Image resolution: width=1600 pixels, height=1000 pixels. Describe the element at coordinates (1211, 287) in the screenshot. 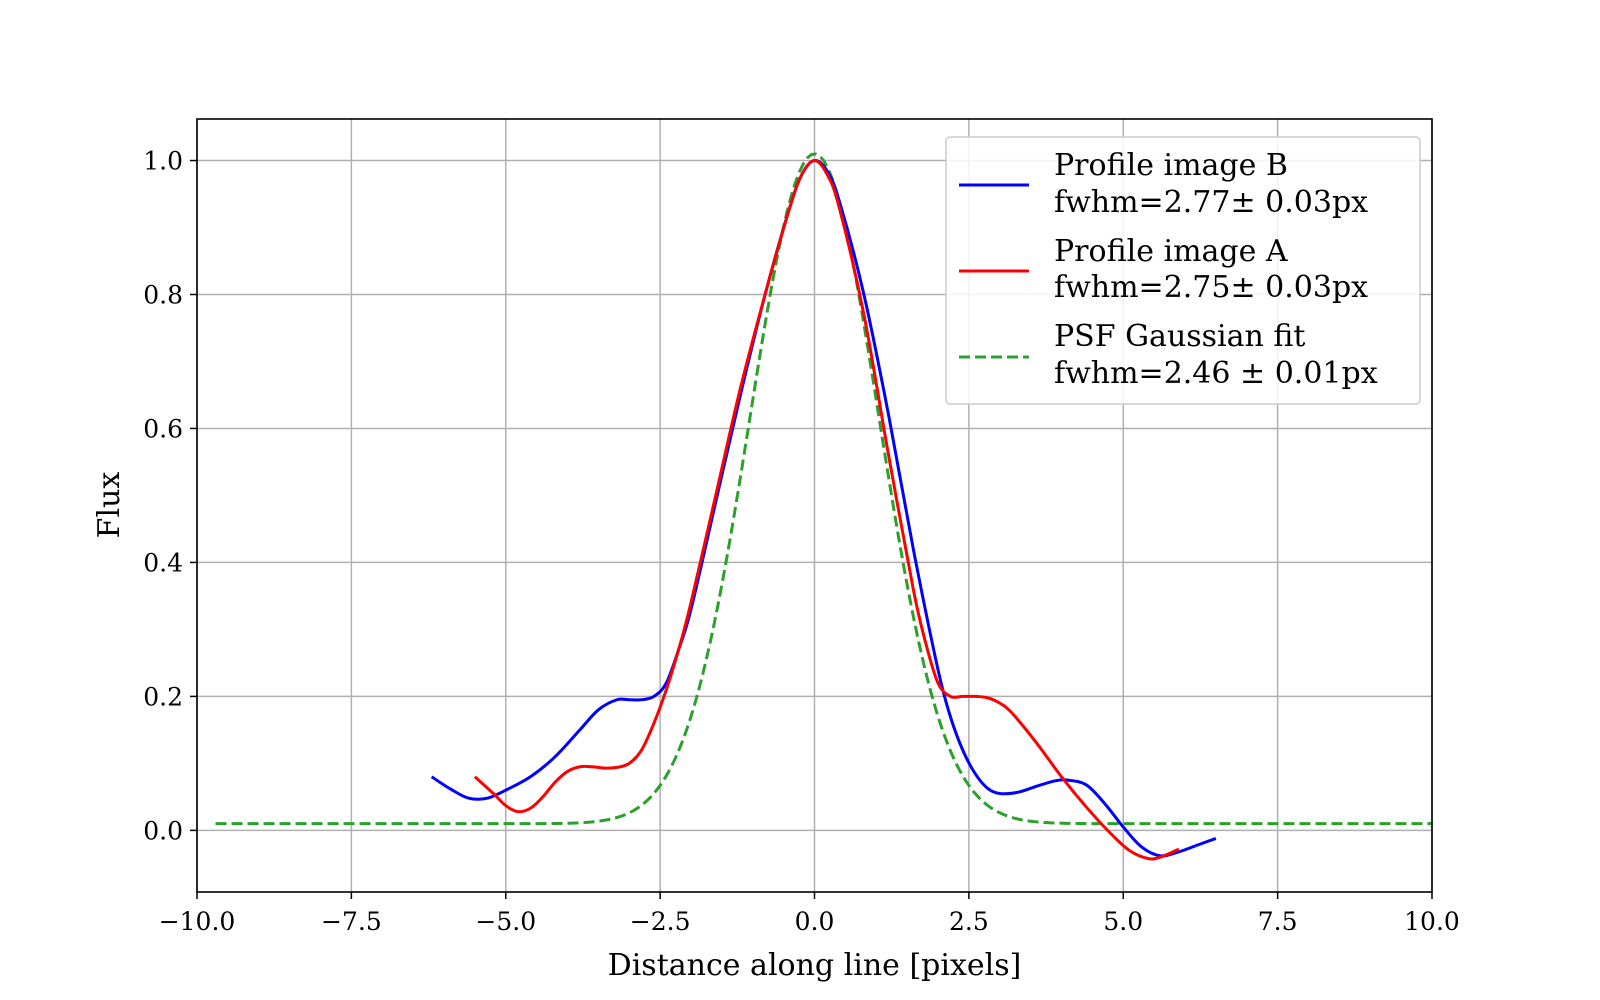

I see `legend-label-profile-a-fwhm: fwhm=2.75± 0.03px` at that location.